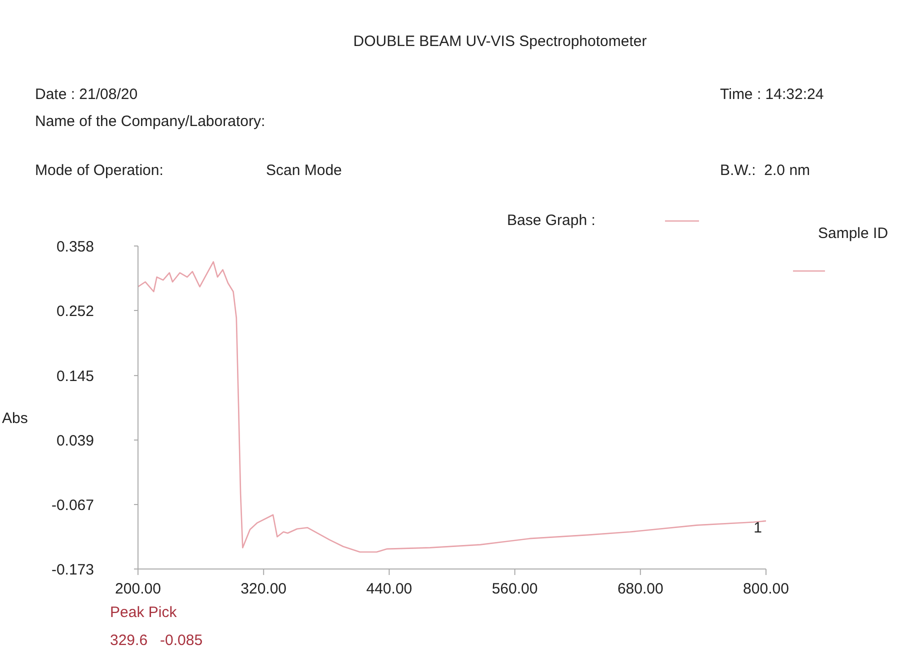 This screenshot has height=658, width=914. I want to click on y-tick-label: 0.145, so click(75, 376).